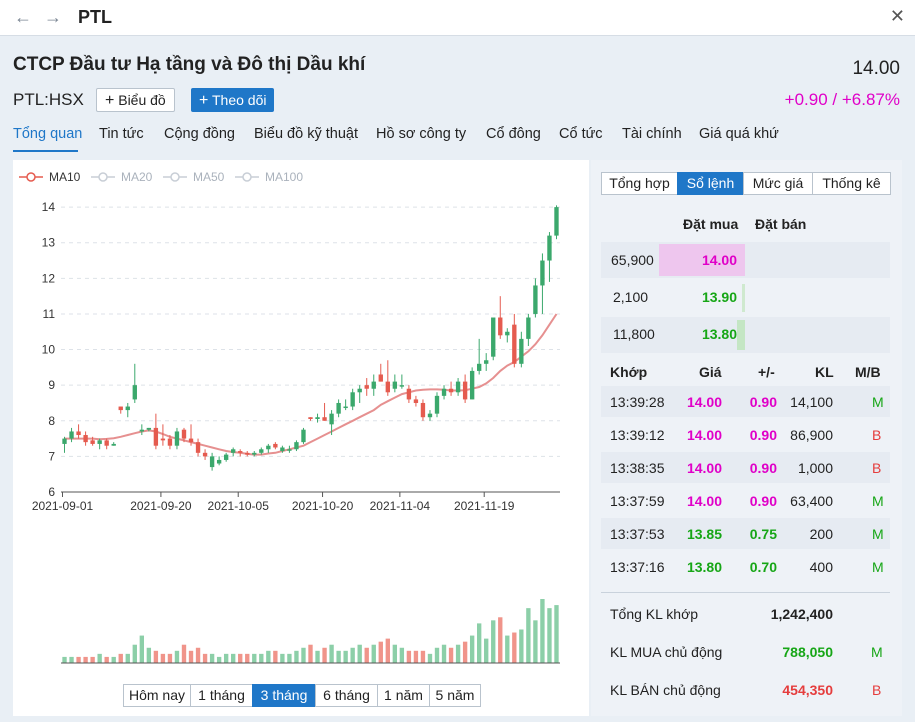 The image size is (915, 722). I want to click on trade-change: 0.90, so click(763, 402).